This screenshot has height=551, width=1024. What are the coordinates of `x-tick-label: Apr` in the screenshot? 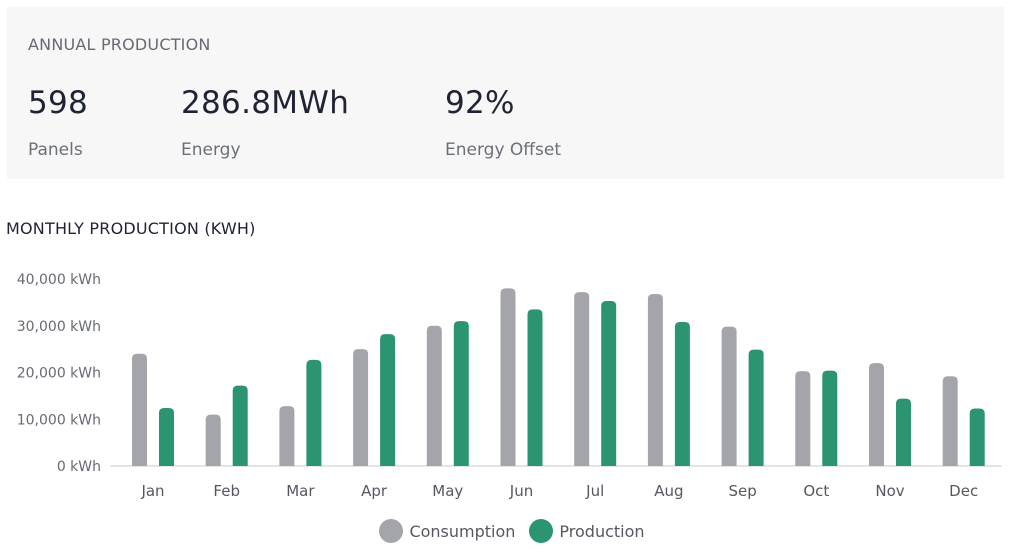 It's located at (374, 491).